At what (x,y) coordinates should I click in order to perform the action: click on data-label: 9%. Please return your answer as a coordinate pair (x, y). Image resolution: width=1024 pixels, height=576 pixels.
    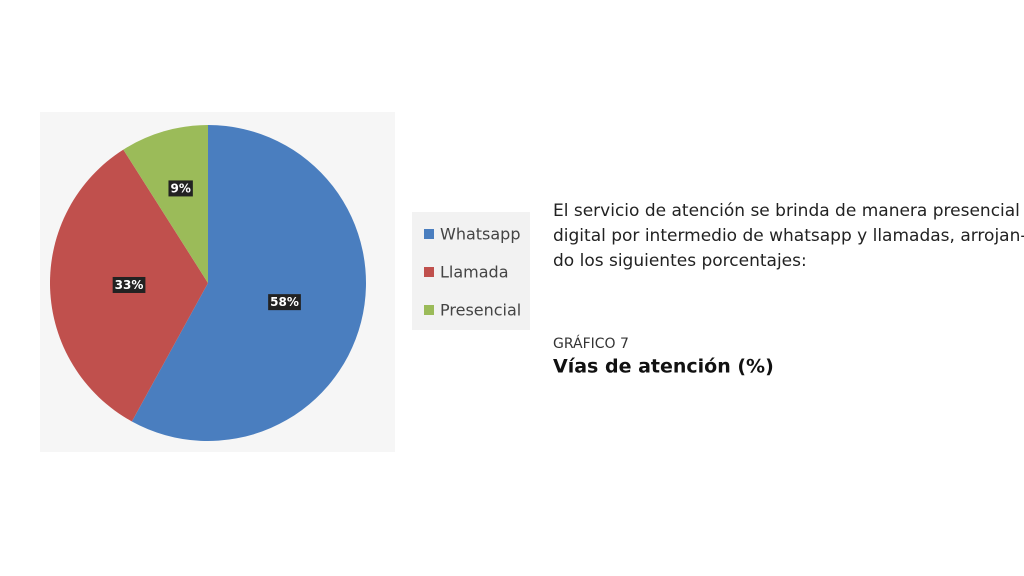
    Looking at the image, I should click on (180, 188).